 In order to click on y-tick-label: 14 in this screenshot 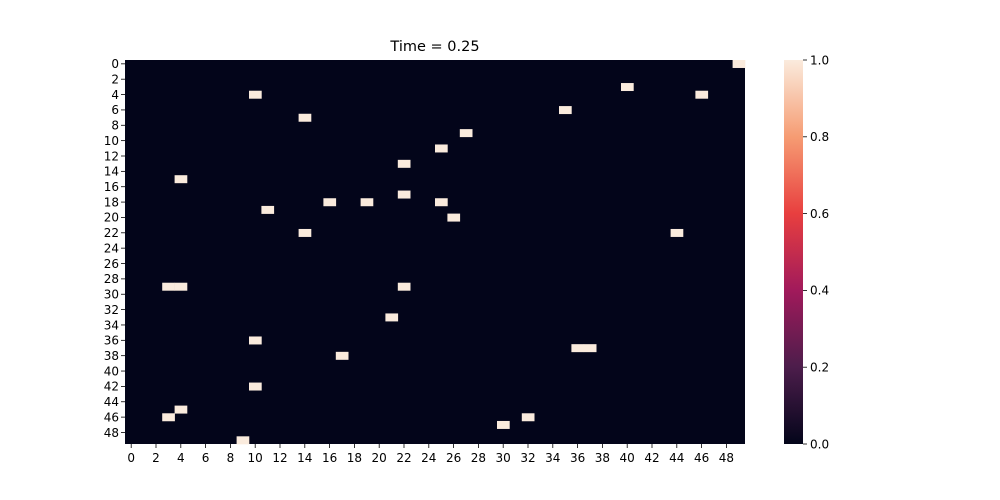, I will do `click(111, 172)`.